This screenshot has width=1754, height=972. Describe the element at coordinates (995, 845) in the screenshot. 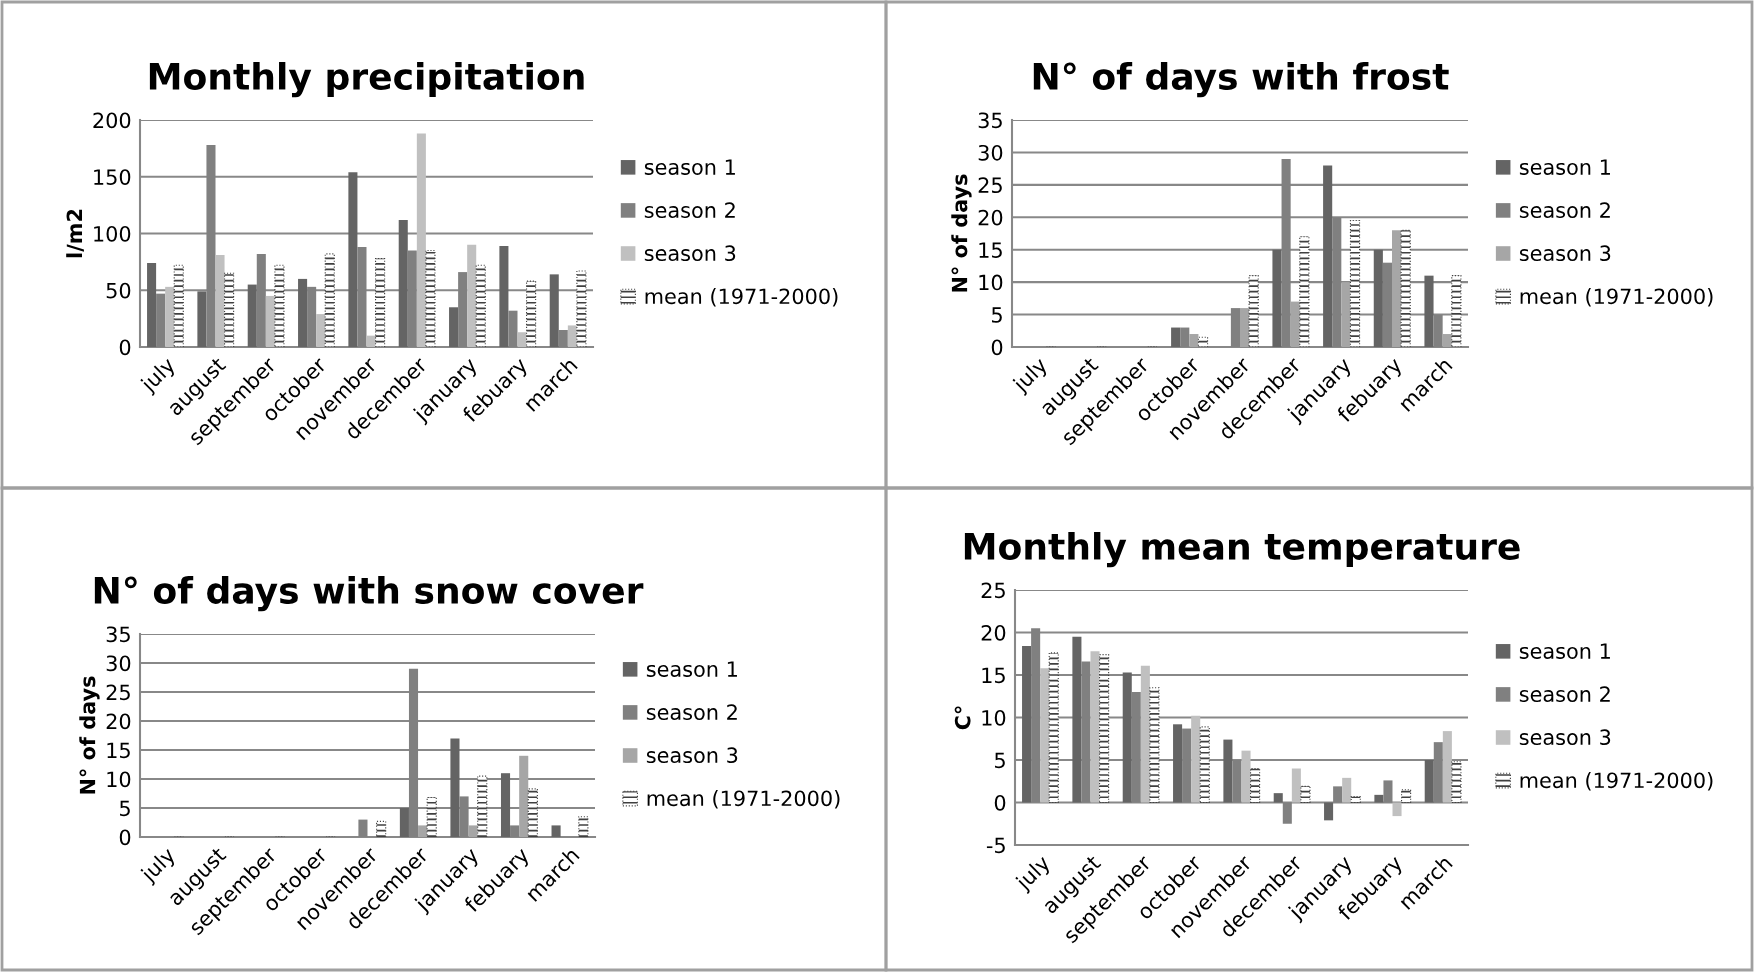

I see `y-tick-label: -5` at that location.